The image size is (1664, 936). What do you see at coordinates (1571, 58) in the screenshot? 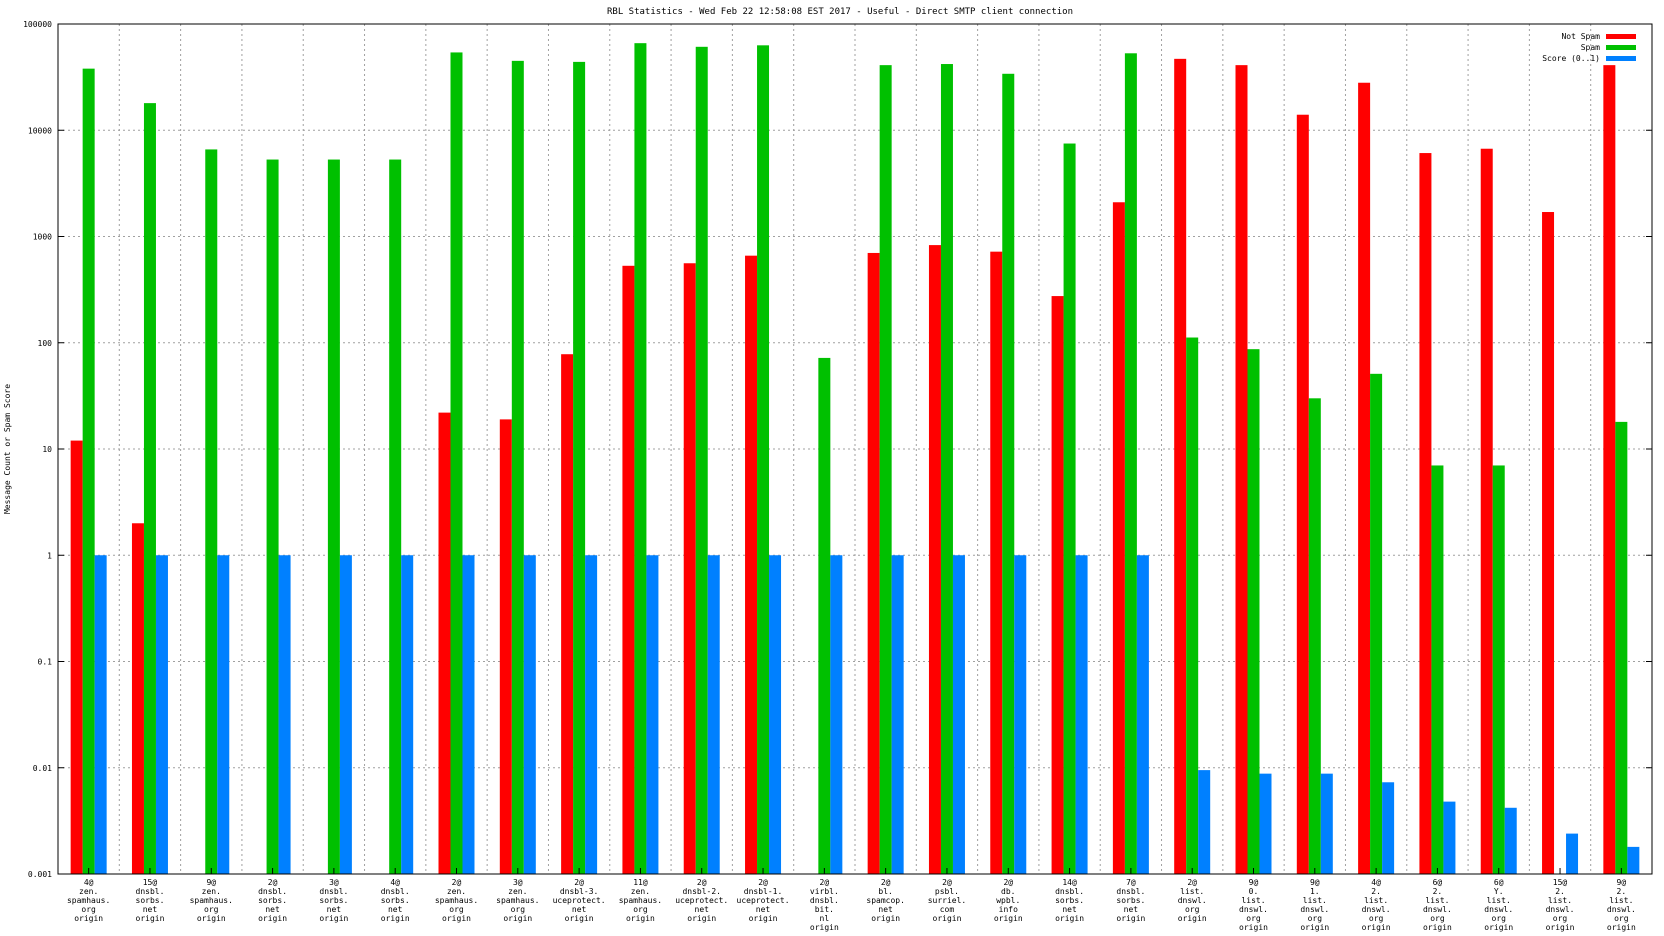
I see `legend-label: Score (0..1)` at bounding box center [1571, 58].